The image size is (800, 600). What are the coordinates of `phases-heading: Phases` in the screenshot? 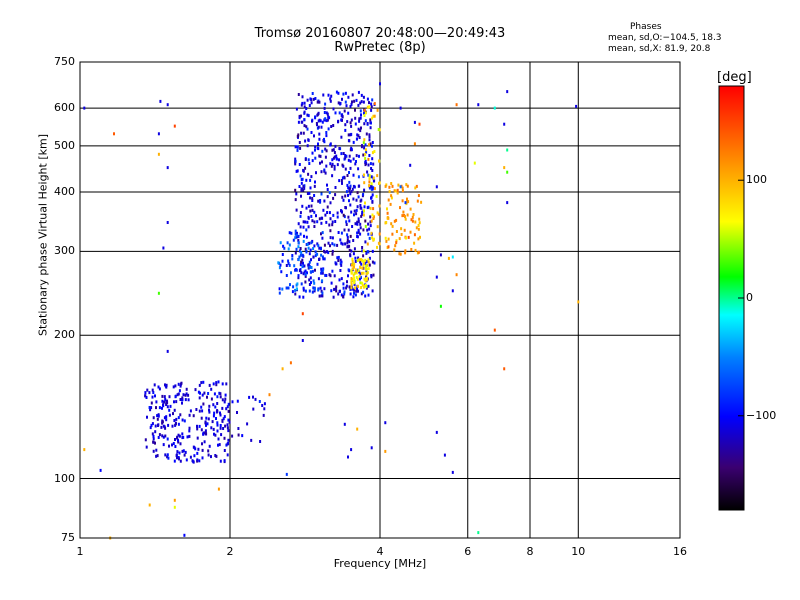 It's located at (646, 27).